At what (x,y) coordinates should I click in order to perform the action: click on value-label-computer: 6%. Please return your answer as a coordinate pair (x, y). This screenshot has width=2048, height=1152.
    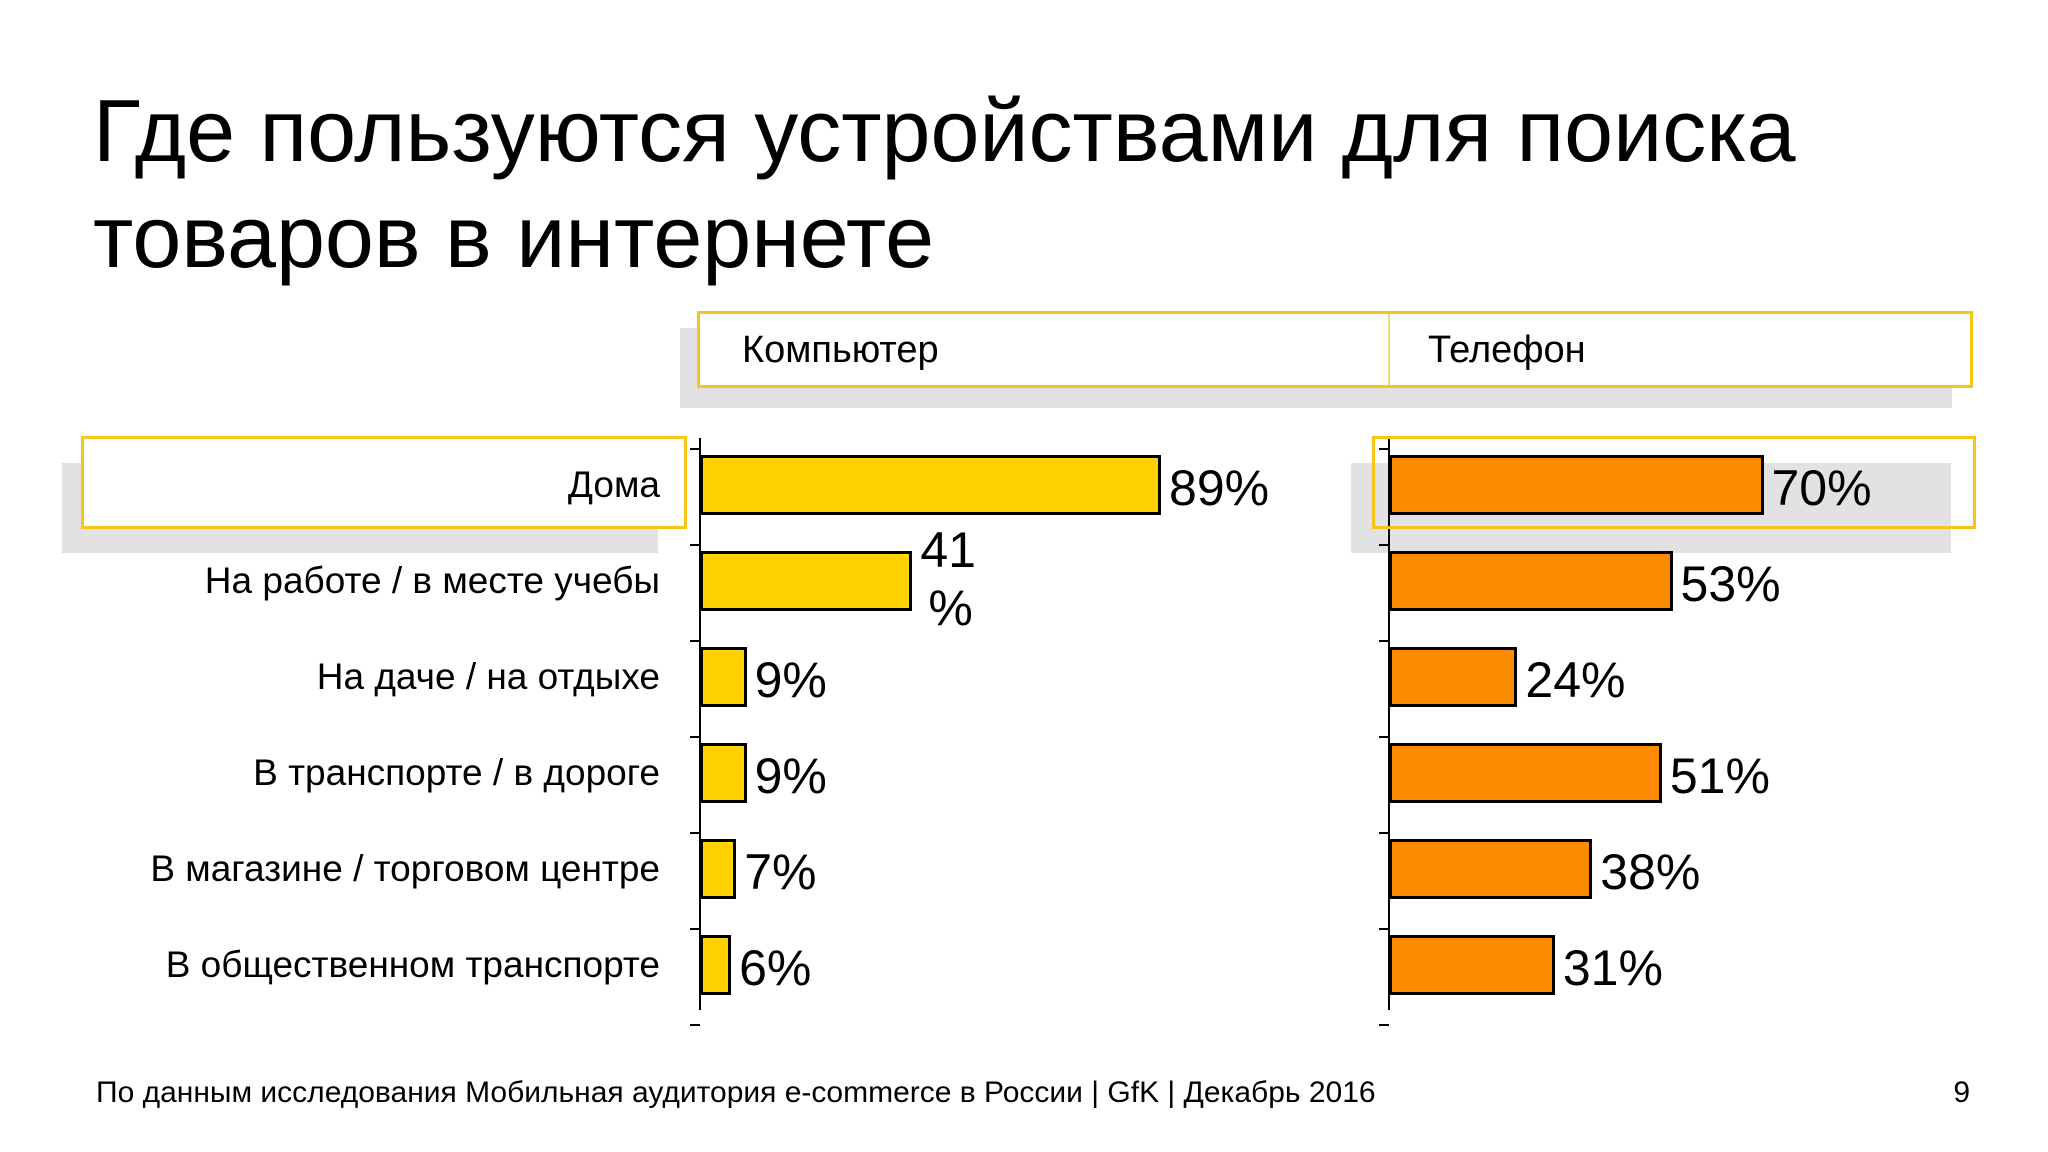
    Looking at the image, I should click on (775, 968).